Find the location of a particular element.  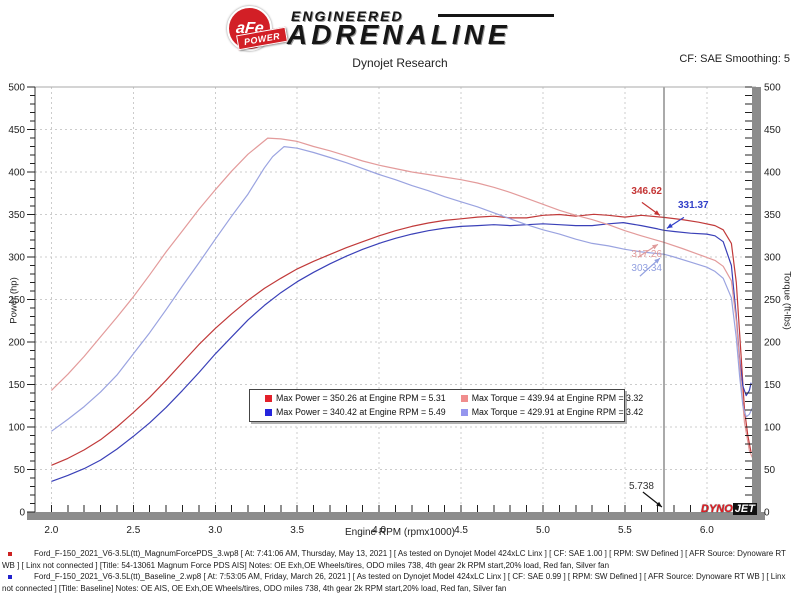

left-tick-label: 100 is located at coordinates (16, 428).